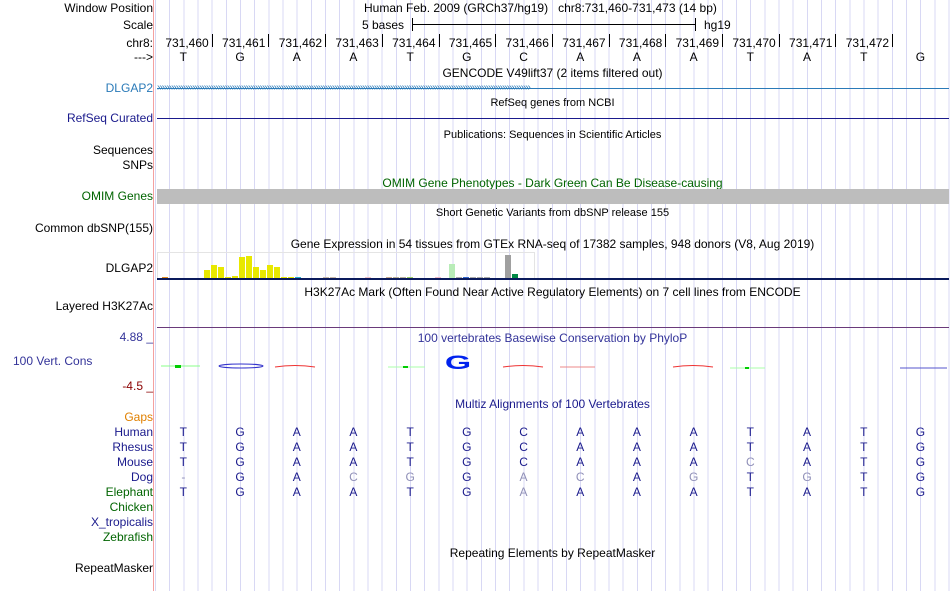 The height and width of the screenshot is (591, 950). I want to click on position-tick-label: 731,465, so click(470, 43).